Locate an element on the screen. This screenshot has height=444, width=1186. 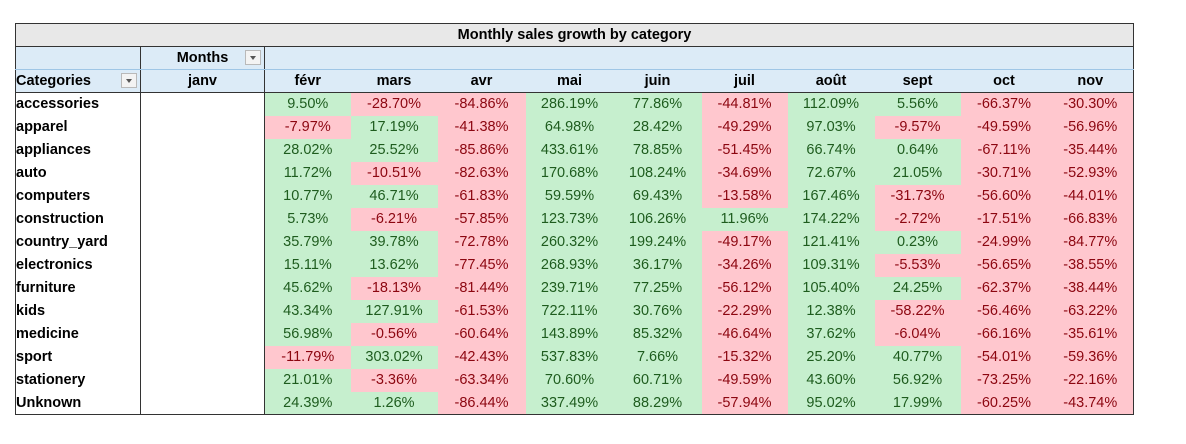
growth-cell: 24.39% is located at coordinates (307, 403).